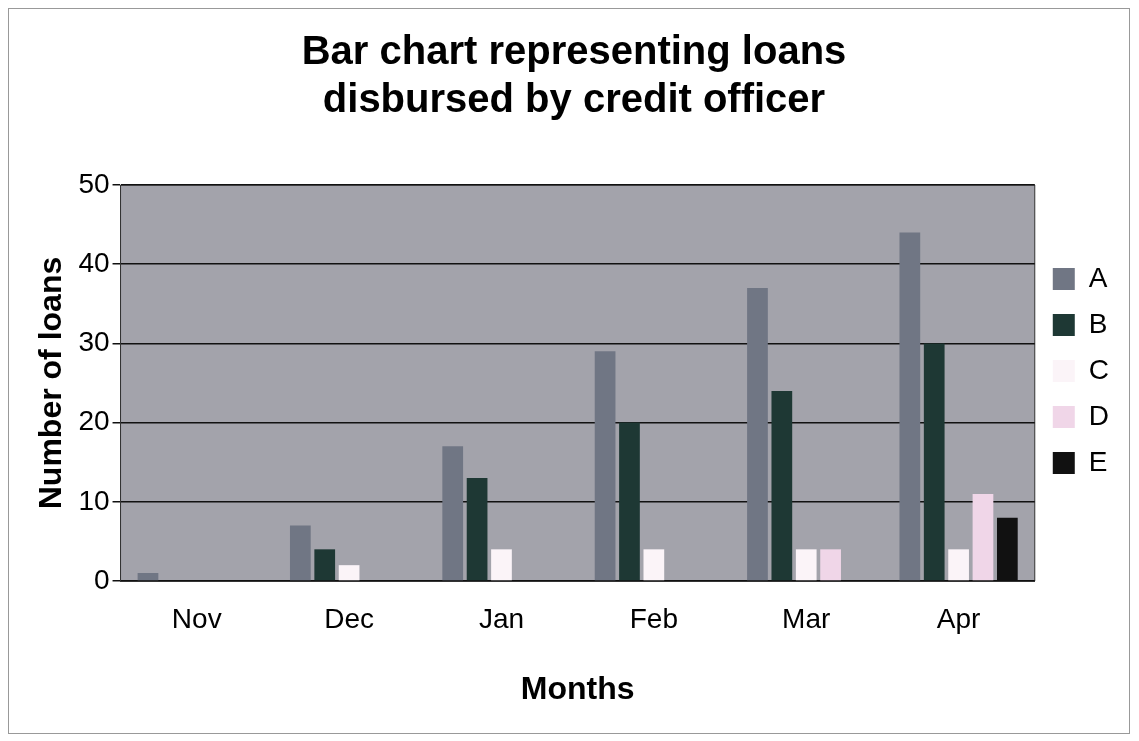 The image size is (1139, 741). What do you see at coordinates (1098, 461) in the screenshot?
I see `legend-label: E` at bounding box center [1098, 461].